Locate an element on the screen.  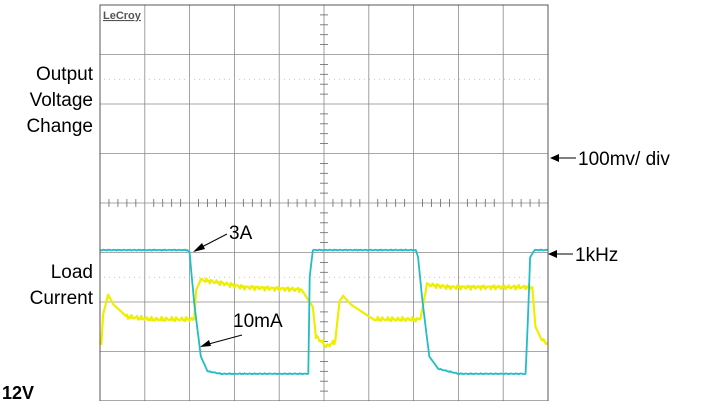
bottom-left-label: 12V is located at coordinates (18, 392).